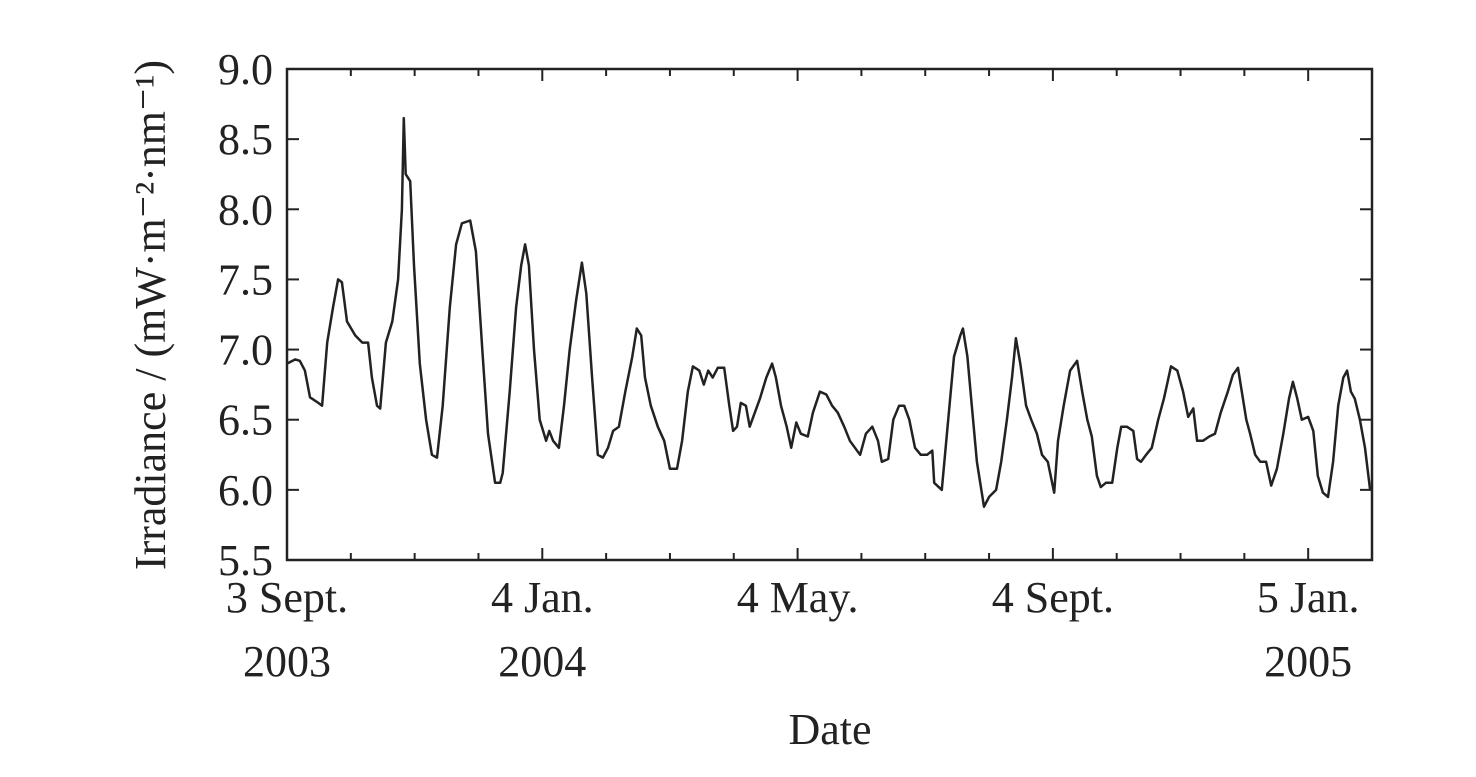 This screenshot has width=1476, height=777. I want to click on y-tick-label: 8.5, so click(245, 139).